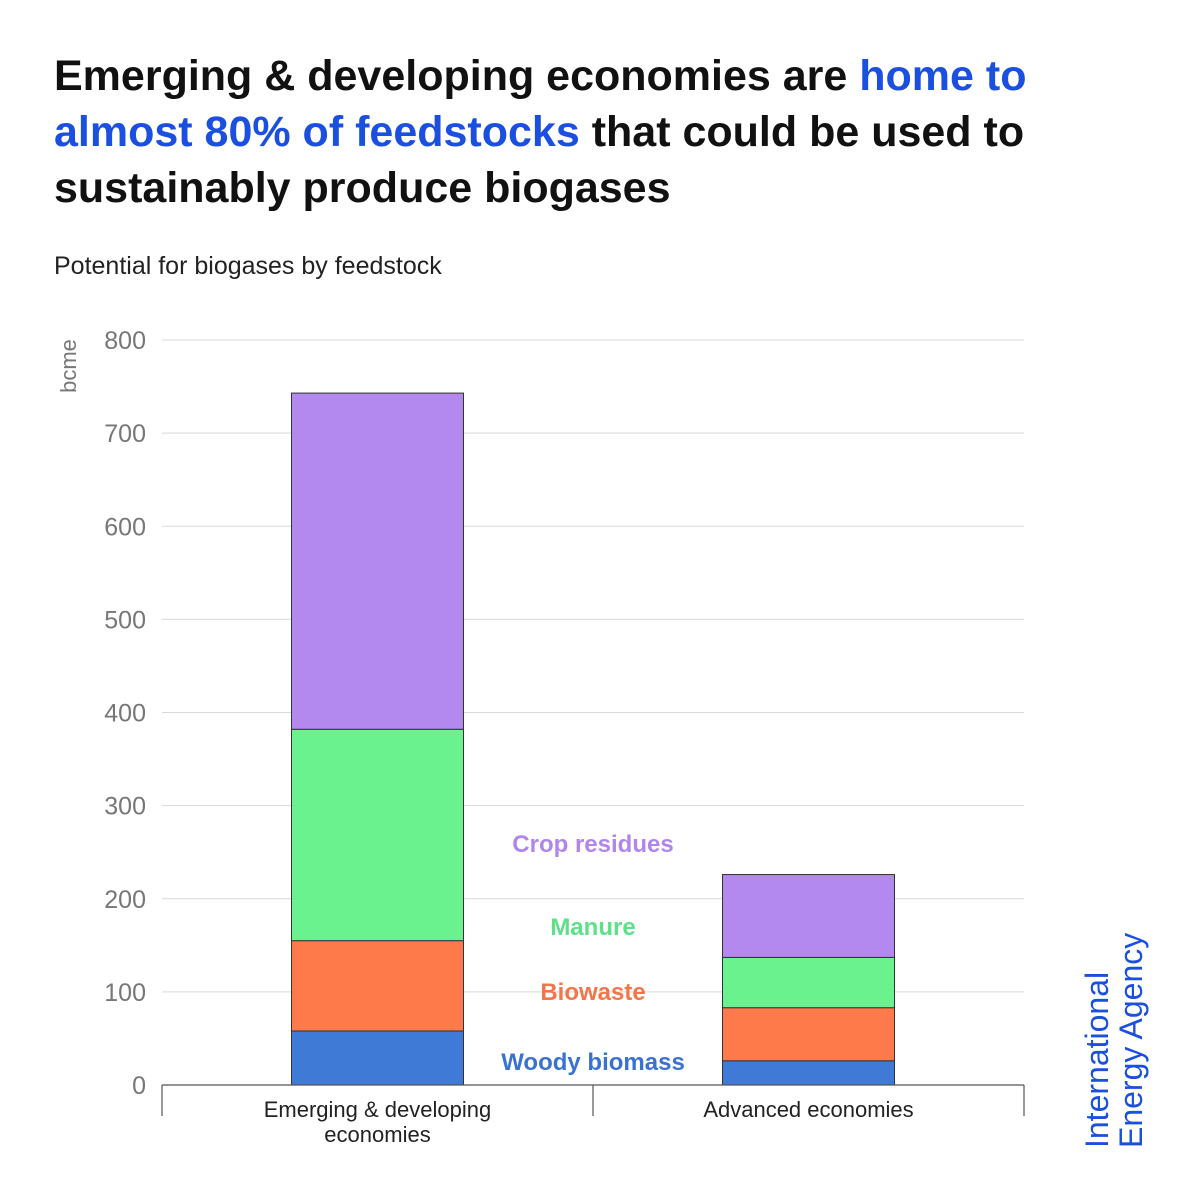 This screenshot has width=1200, height=1200. I want to click on x-category-label-2-line-1: Advanced economies, so click(808, 1109).